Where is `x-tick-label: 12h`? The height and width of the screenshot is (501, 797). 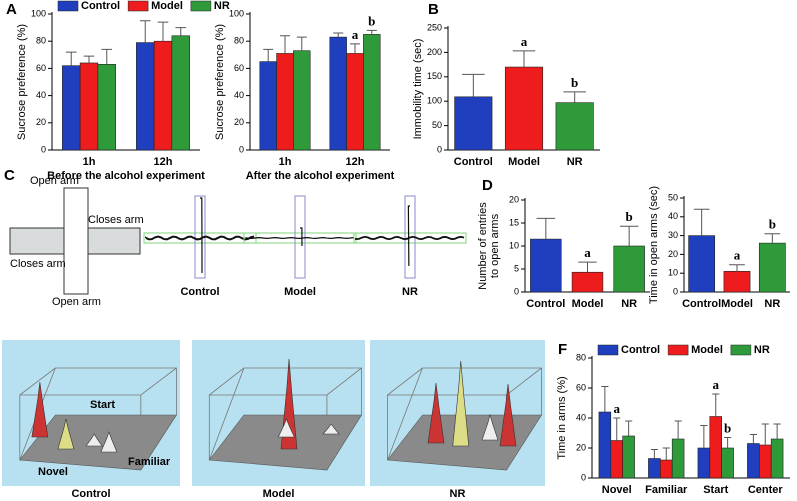 x-tick-label: 12h is located at coordinates (163, 162).